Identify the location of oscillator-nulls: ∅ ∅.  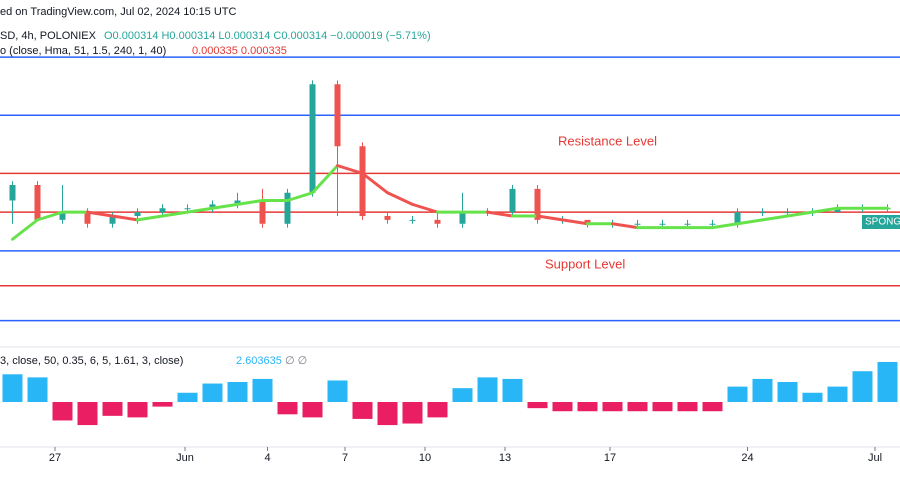
(296, 361).